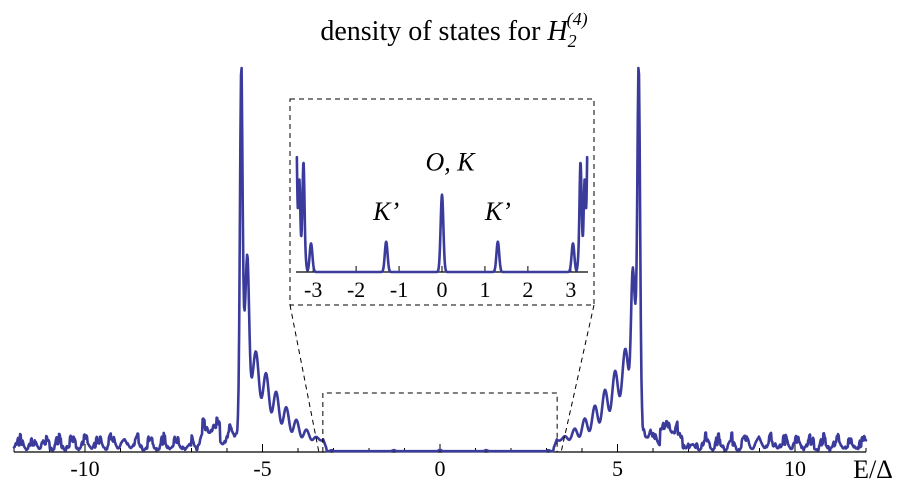  I want to click on chart-title-symbol: H, so click(557, 31).